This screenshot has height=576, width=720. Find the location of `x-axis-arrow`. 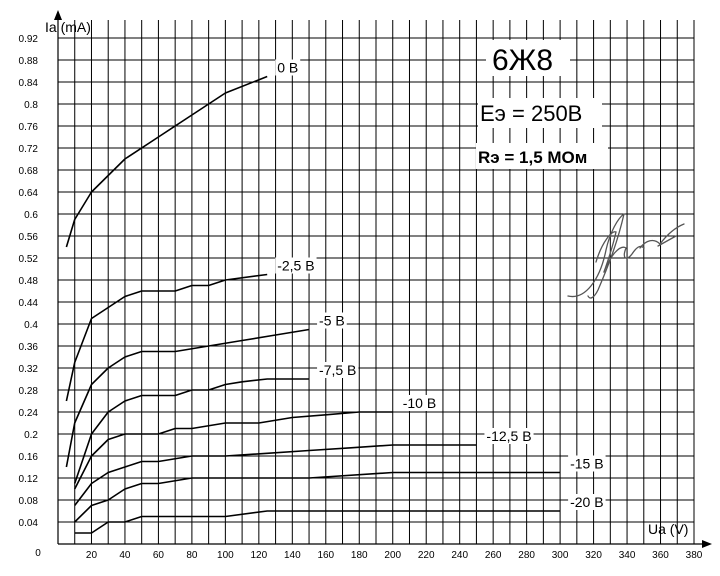

x-axis-arrow is located at coordinates (707, 544).